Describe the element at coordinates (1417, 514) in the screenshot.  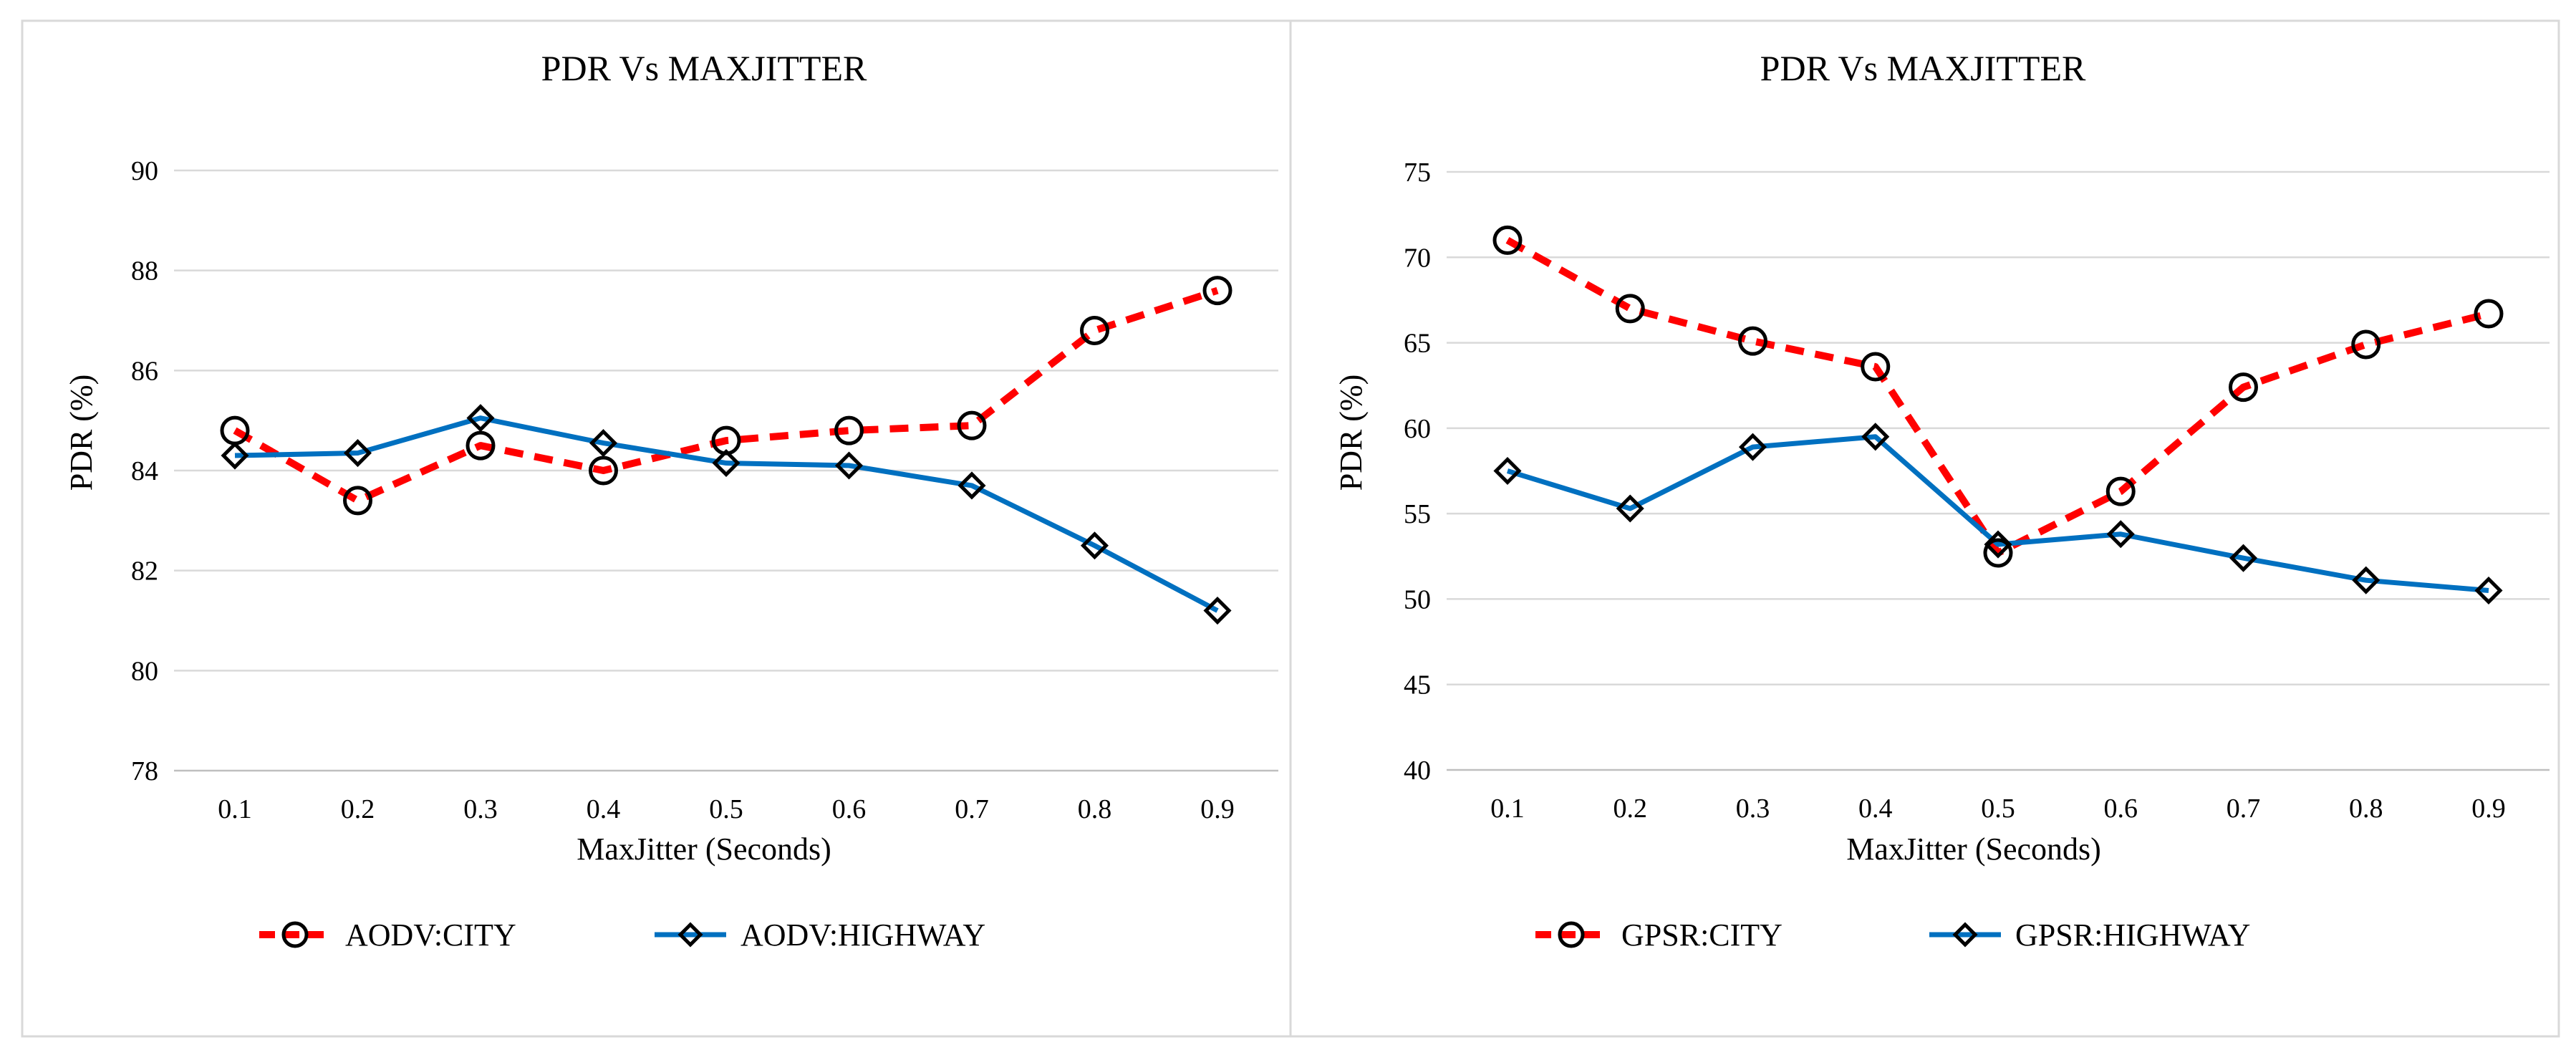
I see `y-tick-label: 55` at that location.